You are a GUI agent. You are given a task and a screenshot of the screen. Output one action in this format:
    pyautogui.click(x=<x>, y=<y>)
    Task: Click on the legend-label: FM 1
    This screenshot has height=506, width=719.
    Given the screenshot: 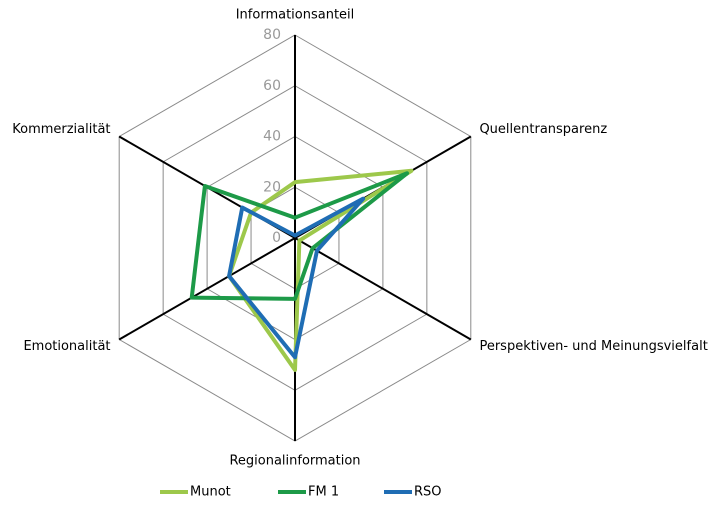 What is the action you would take?
    pyautogui.click(x=323, y=492)
    